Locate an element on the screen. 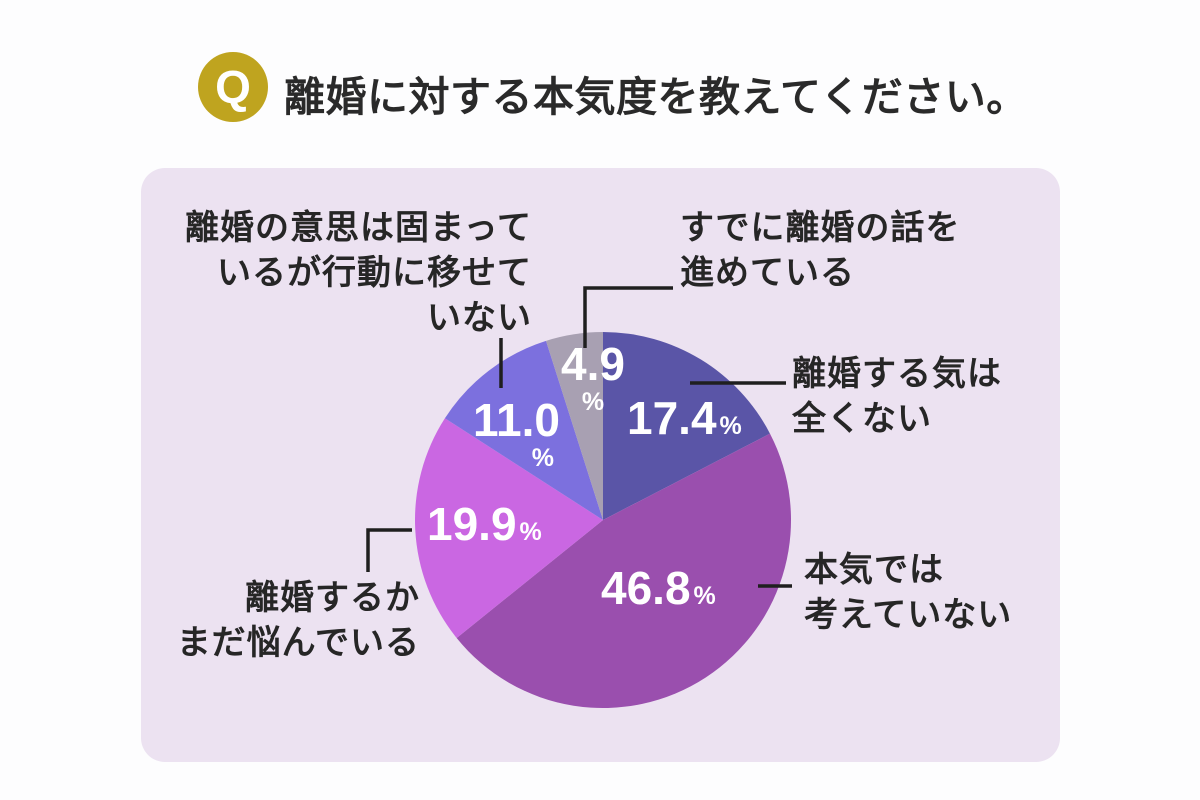 Image resolution: width=1200 pixels, height=800 pixels. percent-label-no-intention: 17.4 % is located at coordinates (684, 418).